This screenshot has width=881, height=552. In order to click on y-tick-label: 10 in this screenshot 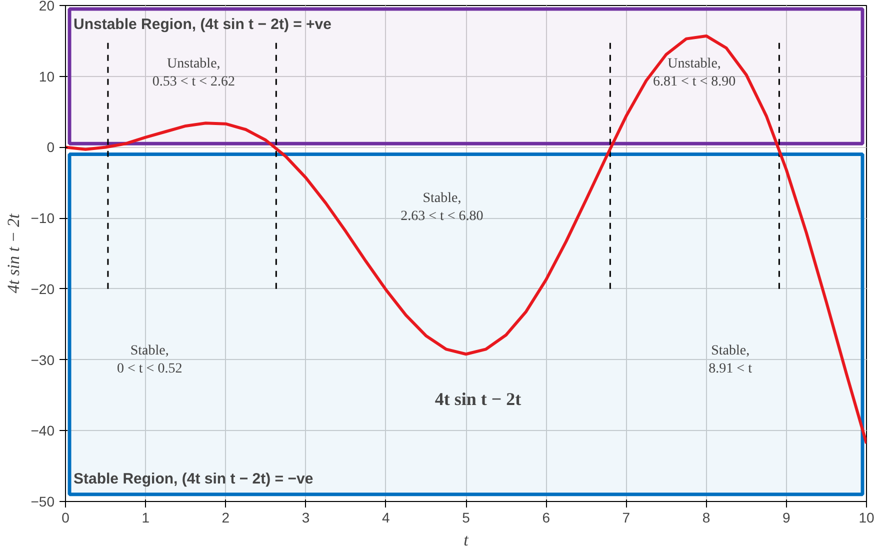, I will do `click(46, 76)`.